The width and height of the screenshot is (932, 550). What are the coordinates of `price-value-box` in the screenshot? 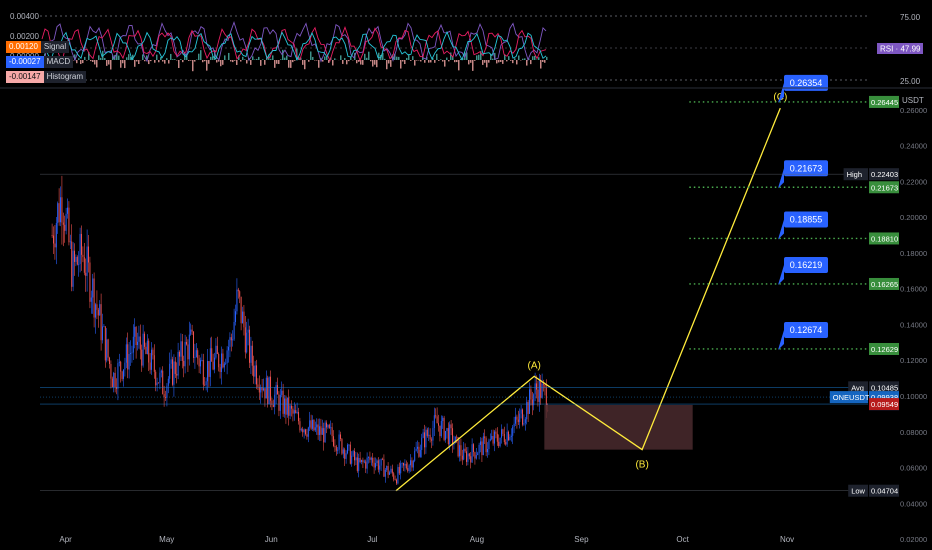 It's located at (884, 174).